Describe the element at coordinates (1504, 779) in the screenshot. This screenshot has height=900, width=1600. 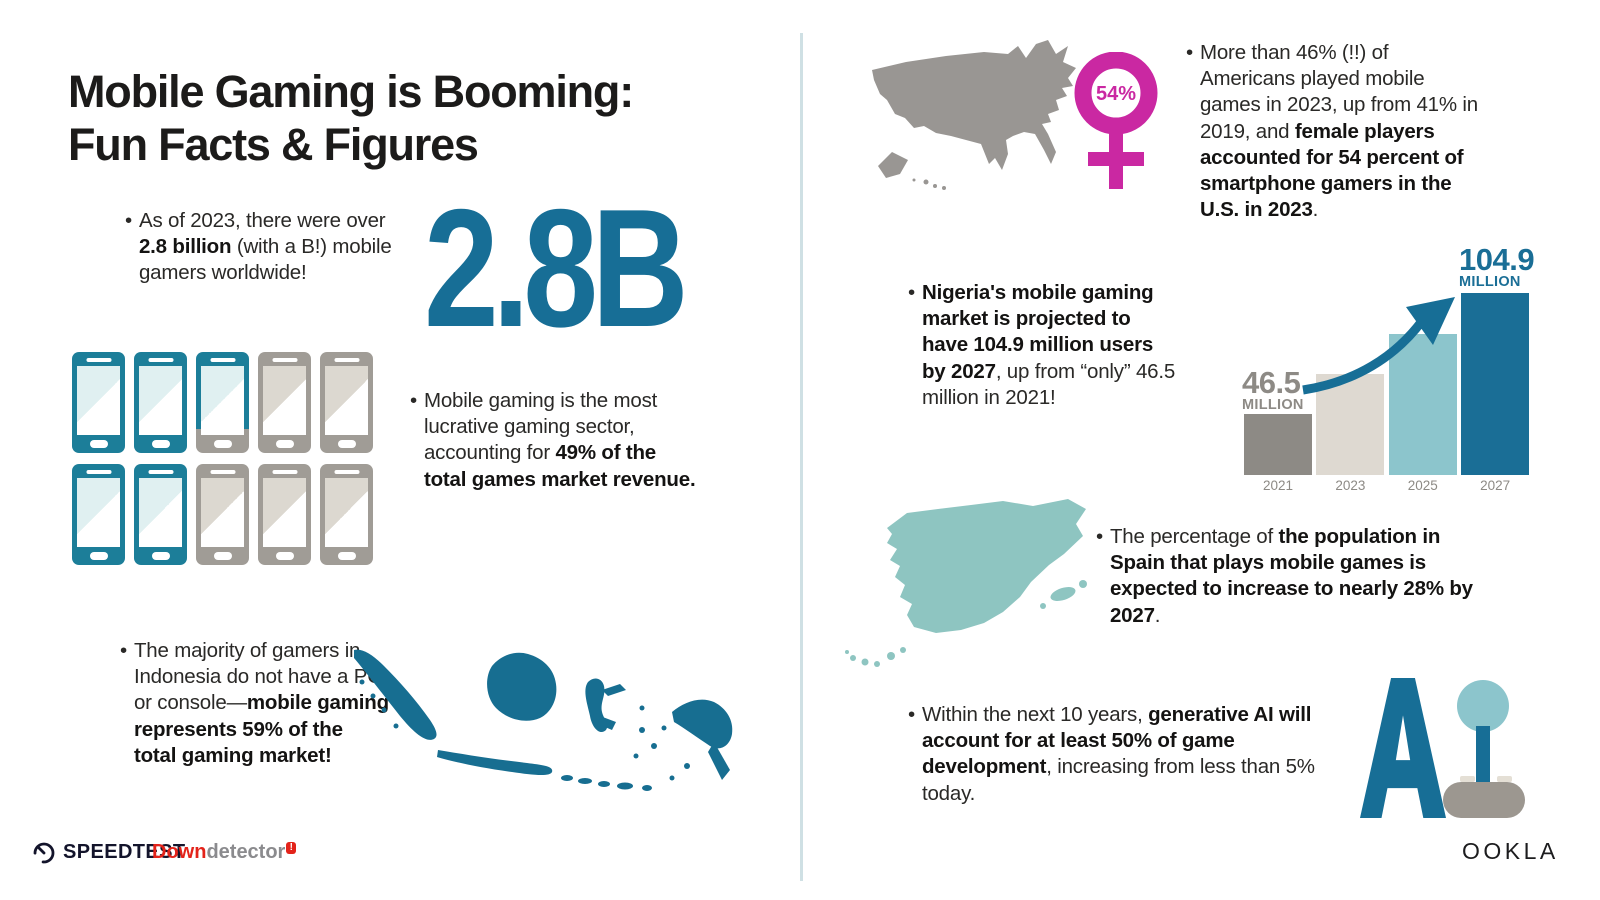
I see `joystick-button-right` at that location.